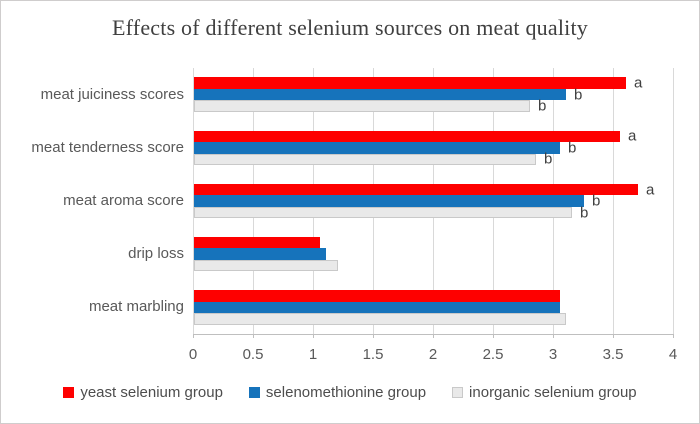 This screenshot has height=424, width=700. I want to click on x-axis-tick-label: 0.5, so click(253, 354).